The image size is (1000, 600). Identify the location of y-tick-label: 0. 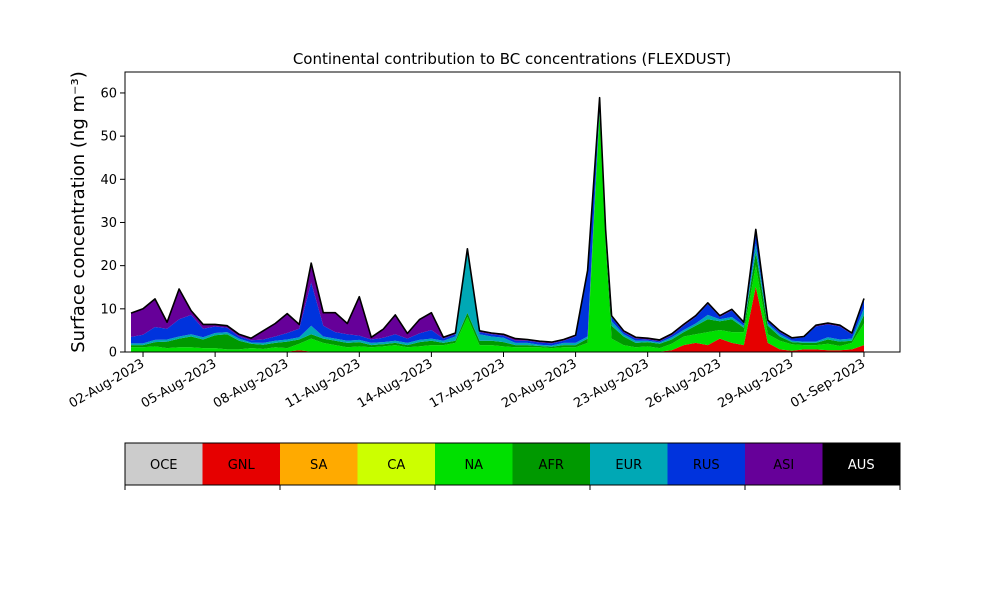
(113, 353).